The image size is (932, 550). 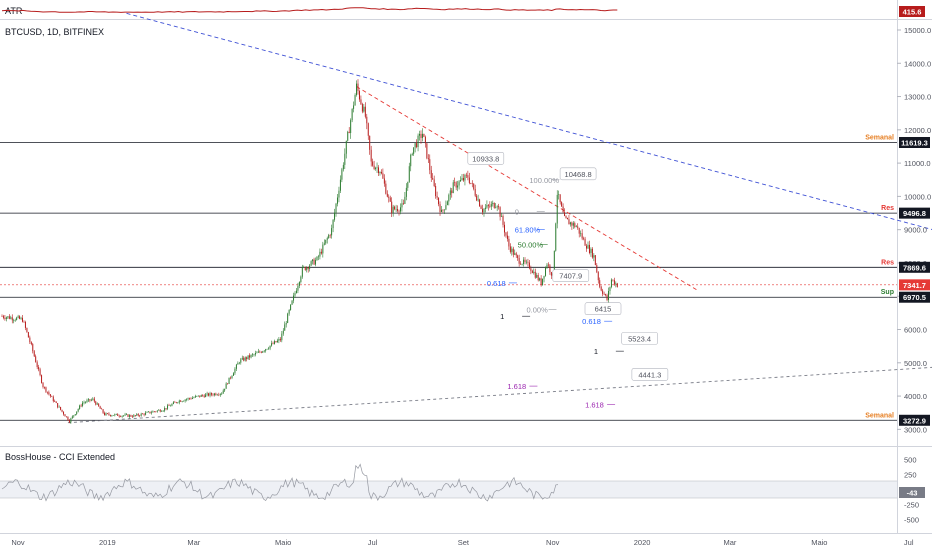 What do you see at coordinates (568, 266) in the screenshot?
I see `annotations-layer: 10933.8 10468.8 7407.9 6415 5523.4 4441.3` at bounding box center [568, 266].